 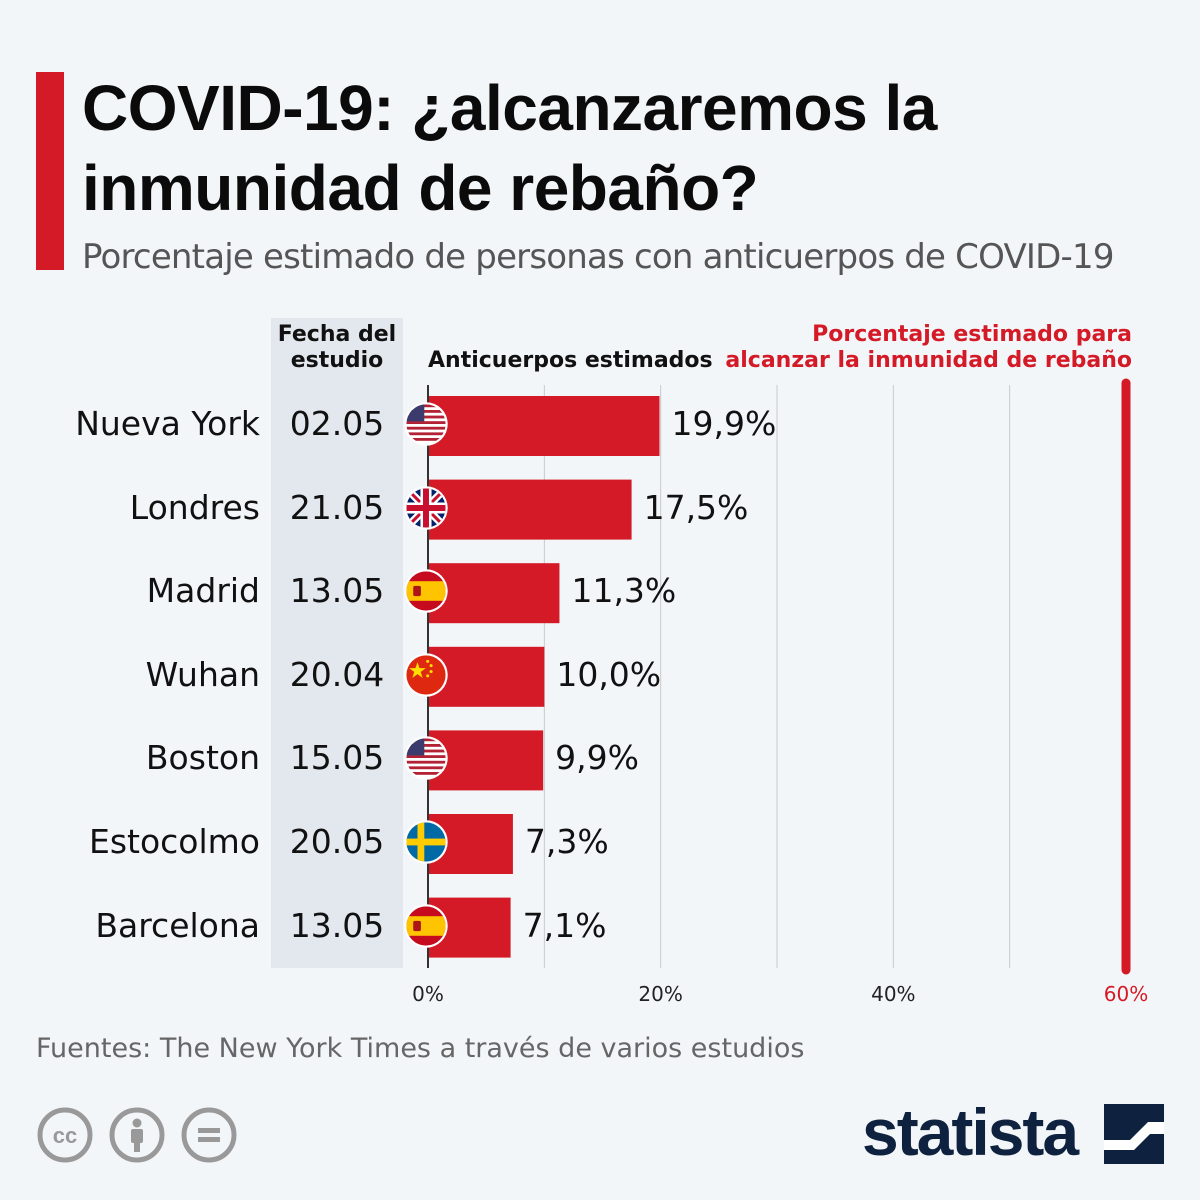 I want to click on city-label-londres: Londres, so click(x=194, y=507).